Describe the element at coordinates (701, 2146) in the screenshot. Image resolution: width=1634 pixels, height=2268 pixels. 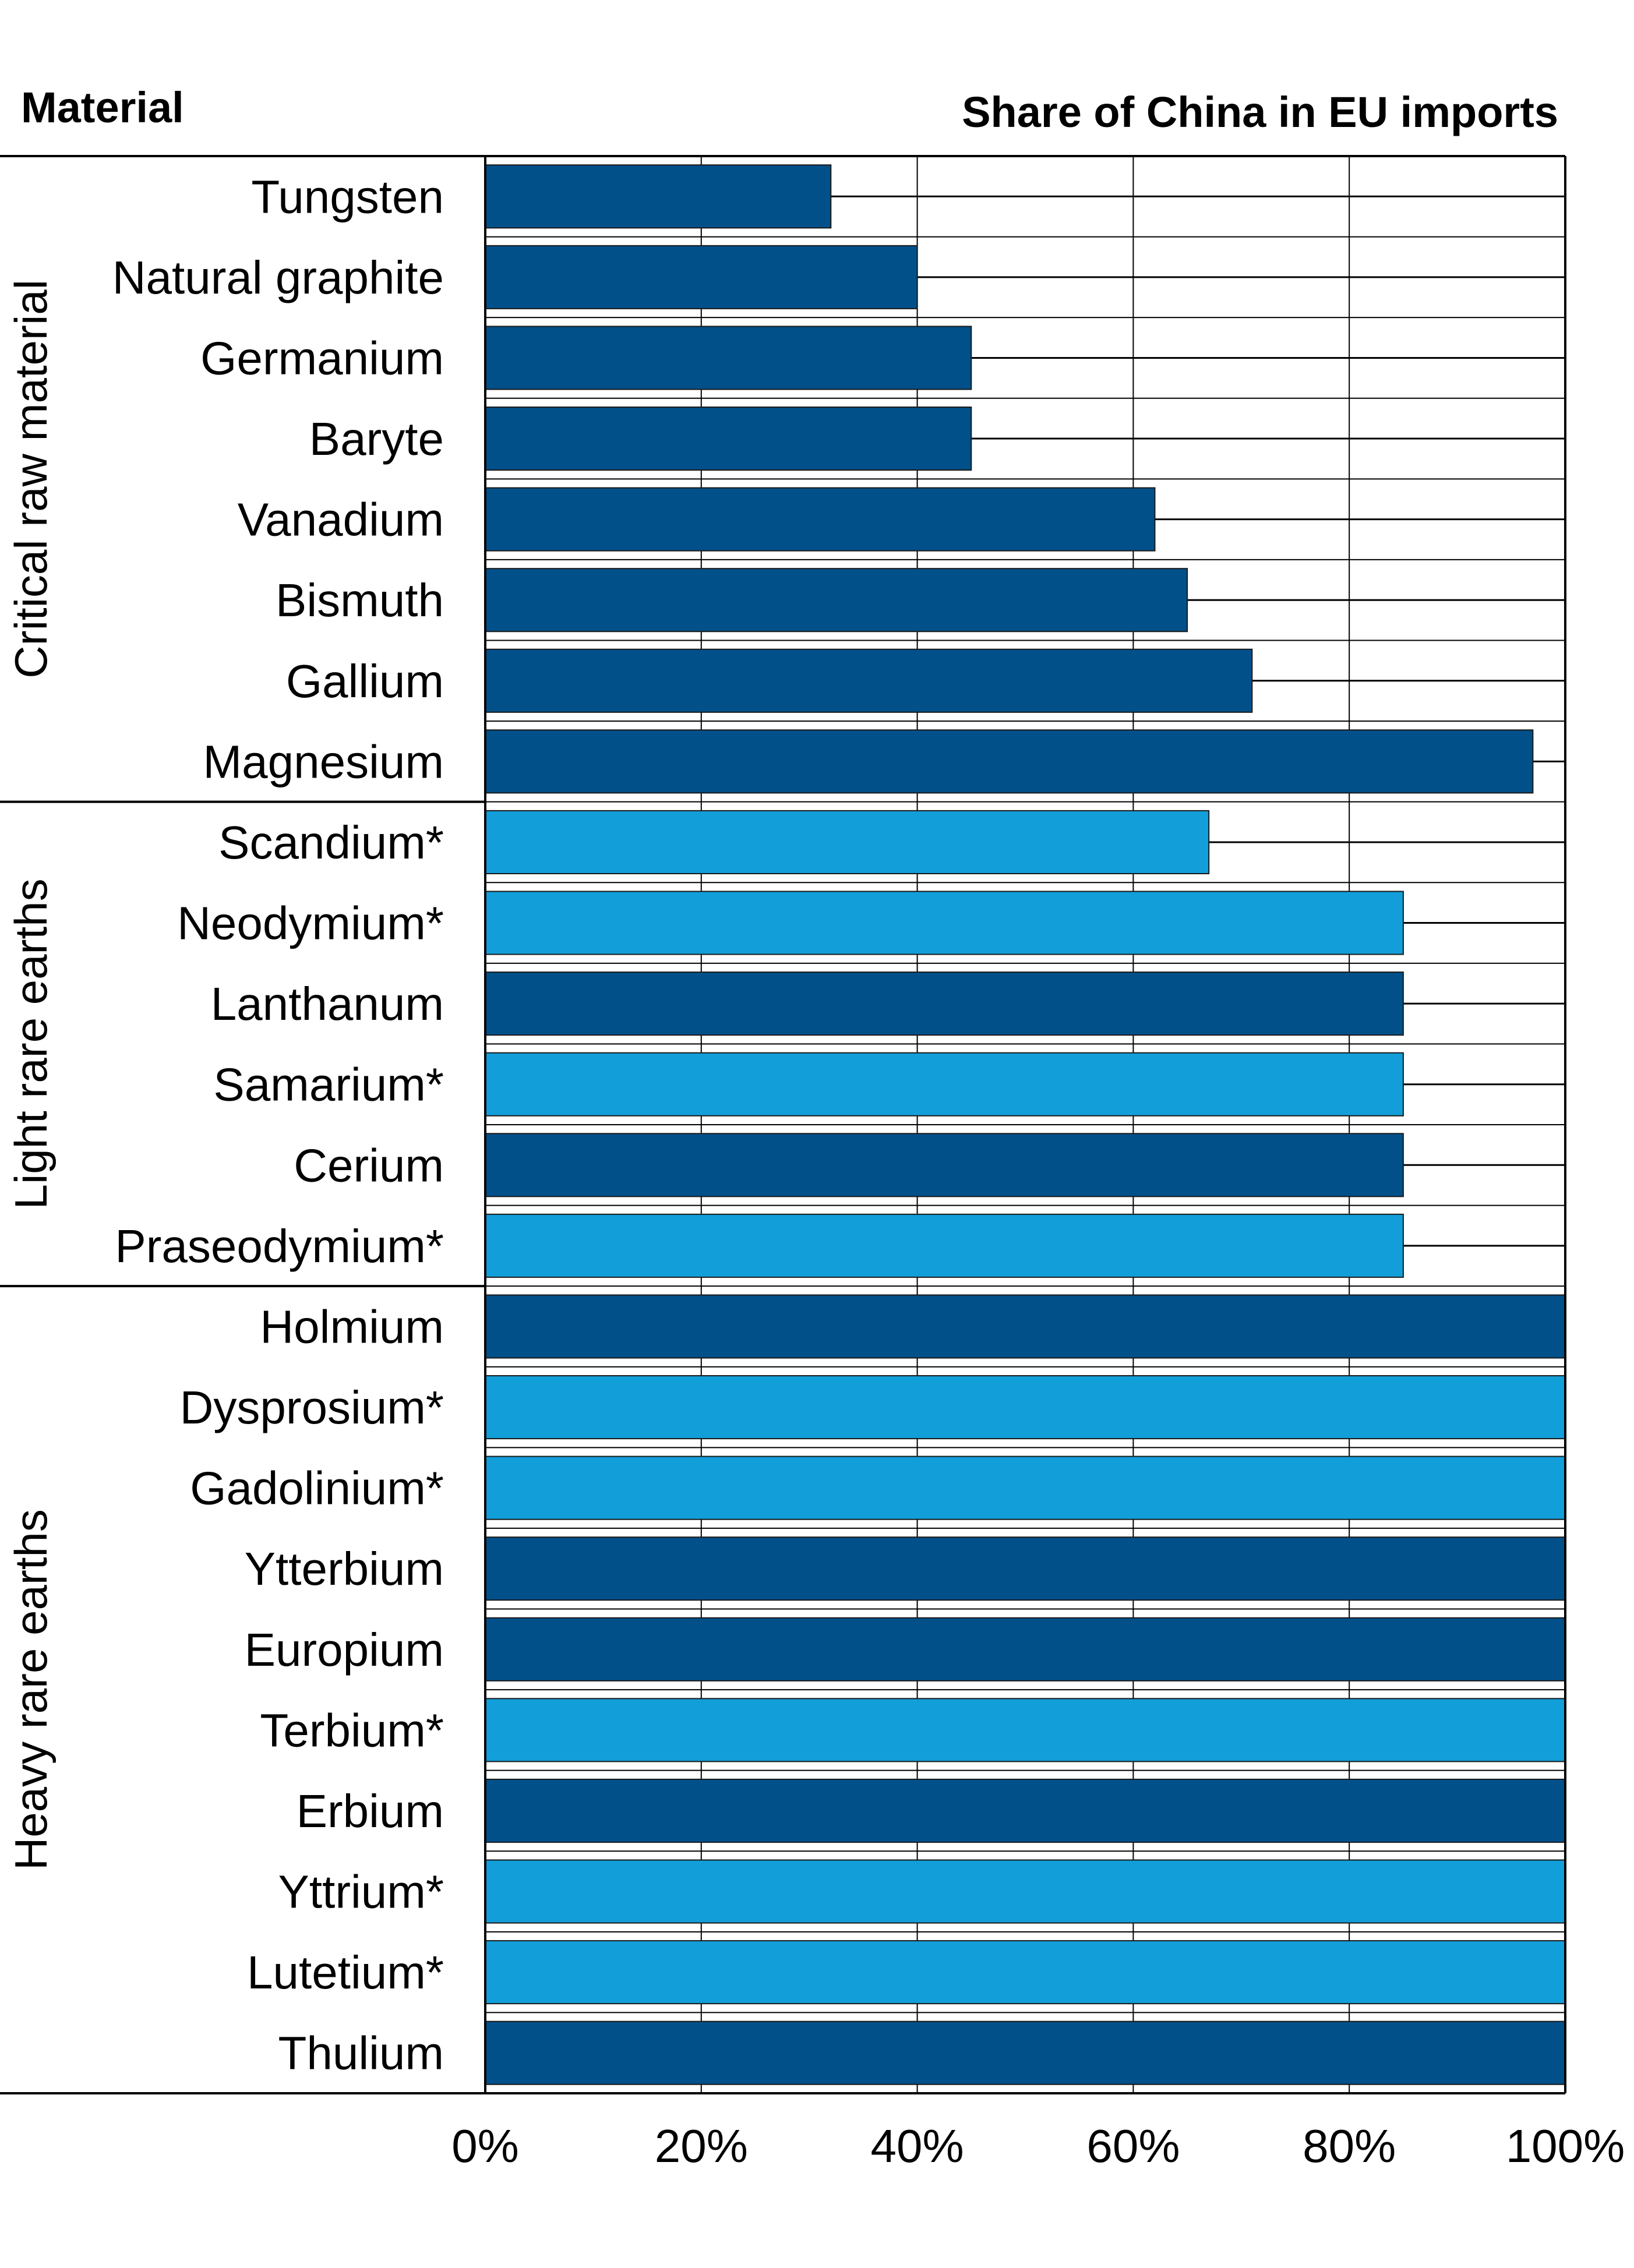
I see `x-tick-label: 20%` at that location.